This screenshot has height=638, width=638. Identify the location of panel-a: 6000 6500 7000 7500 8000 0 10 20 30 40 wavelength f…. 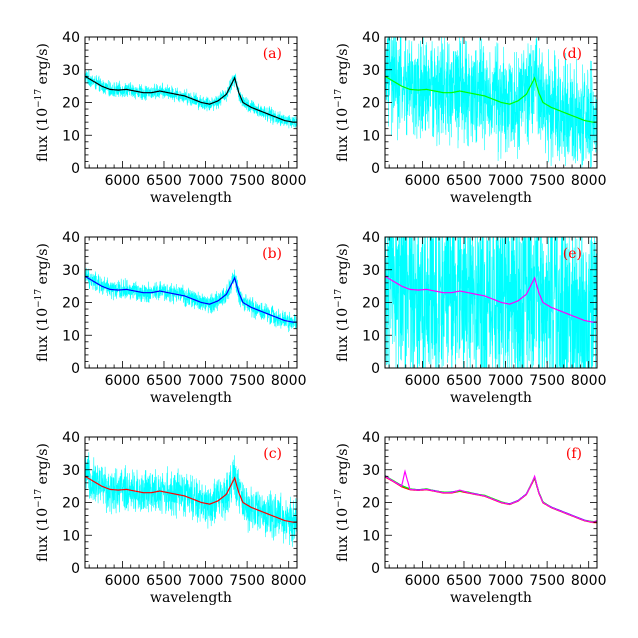
(170, 118).